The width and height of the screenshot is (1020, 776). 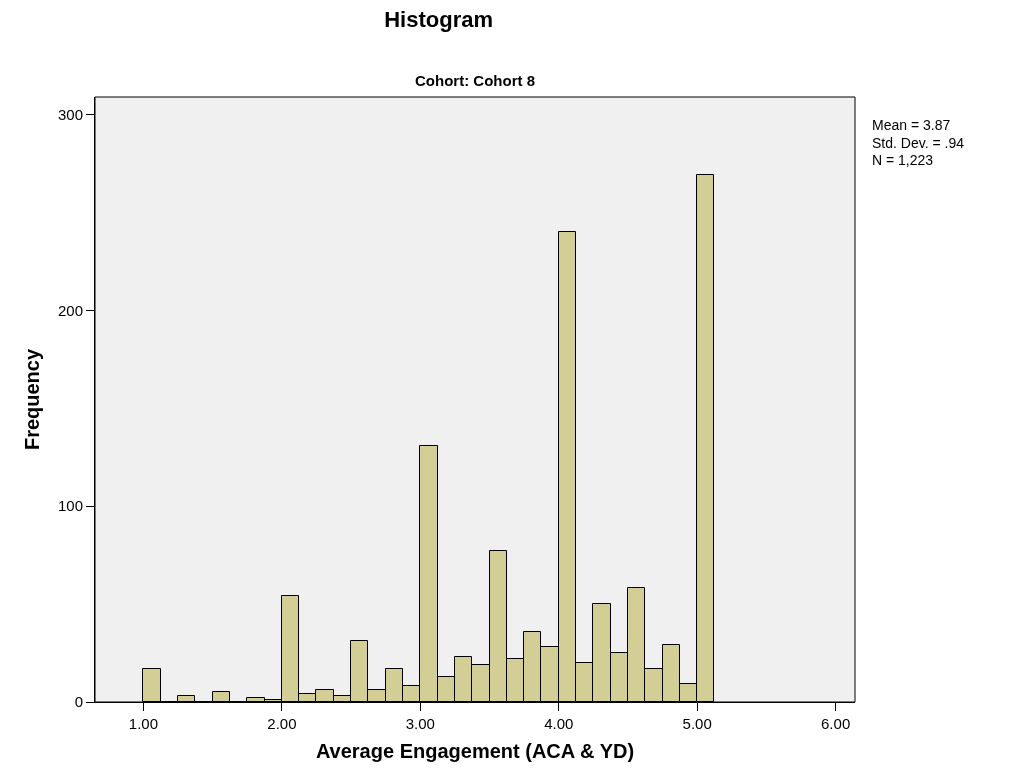 What do you see at coordinates (70, 310) in the screenshot?
I see `y-tick-label: 200` at bounding box center [70, 310].